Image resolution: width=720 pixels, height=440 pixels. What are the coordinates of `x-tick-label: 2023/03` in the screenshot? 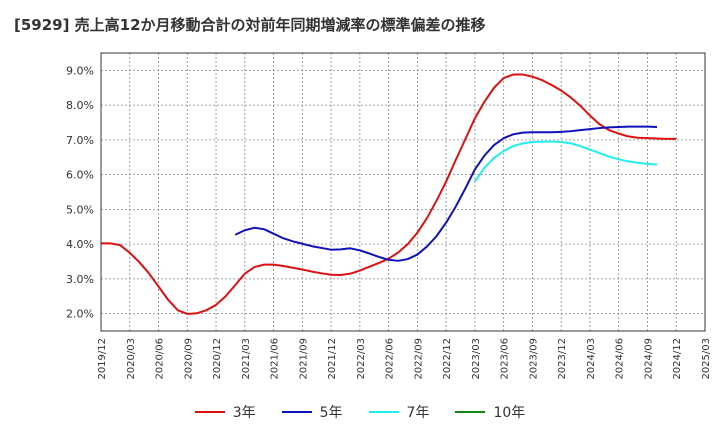 It's located at (476, 359).